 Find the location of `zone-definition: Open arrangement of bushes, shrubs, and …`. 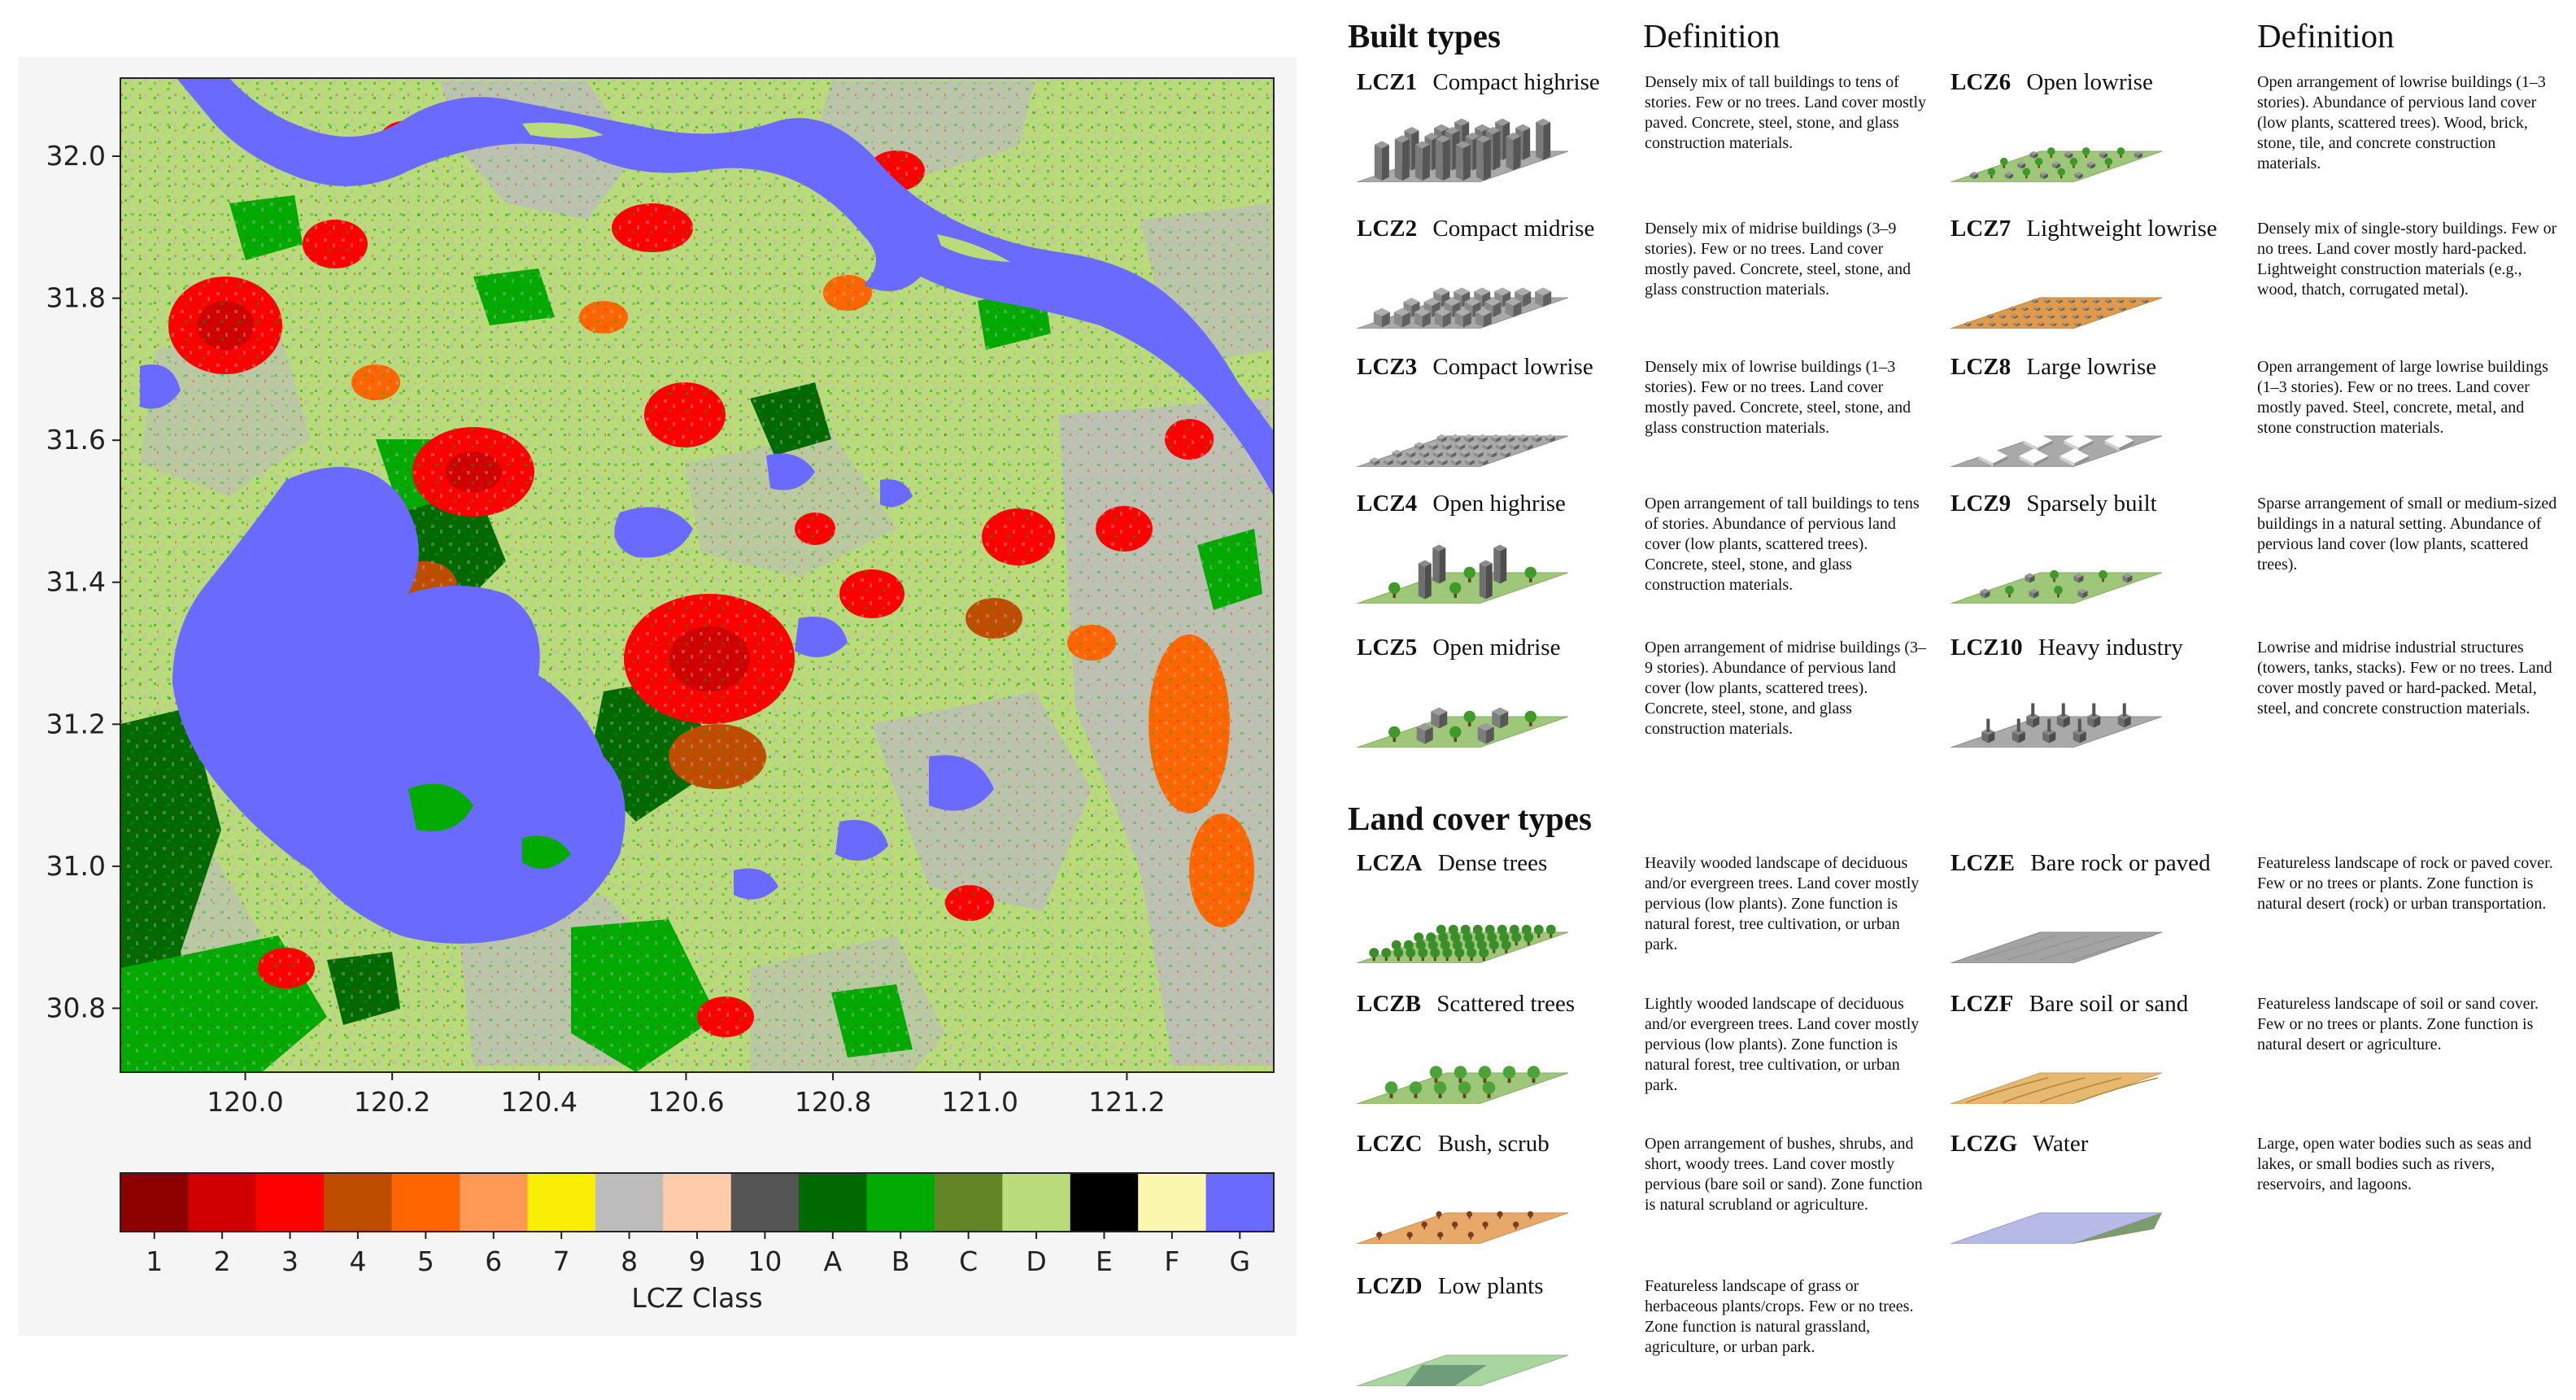

zone-definition: Open arrangement of bushes, shrubs, and … is located at coordinates (1784, 1174).